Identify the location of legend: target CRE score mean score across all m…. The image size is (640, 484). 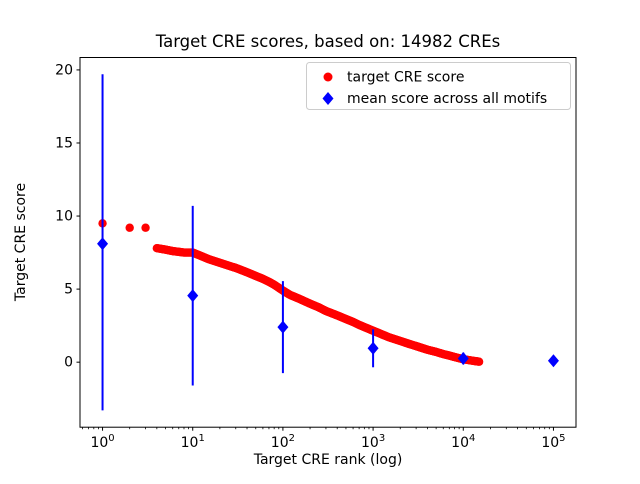
(438, 86).